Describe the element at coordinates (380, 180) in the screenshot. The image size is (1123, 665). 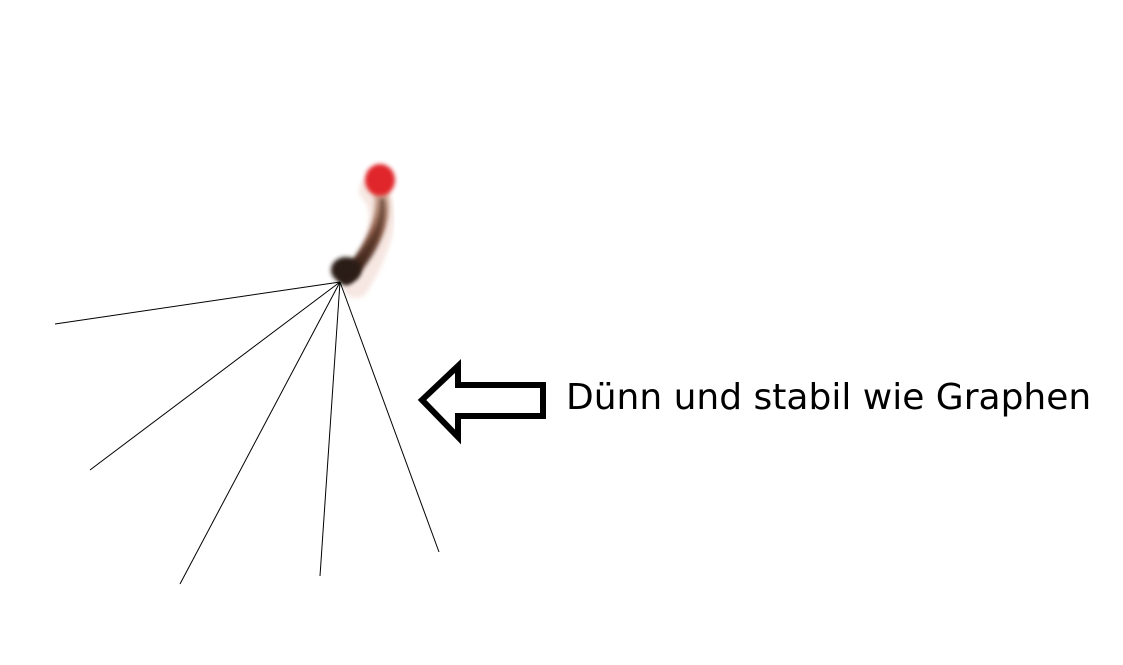
I see `match-red-head` at that location.